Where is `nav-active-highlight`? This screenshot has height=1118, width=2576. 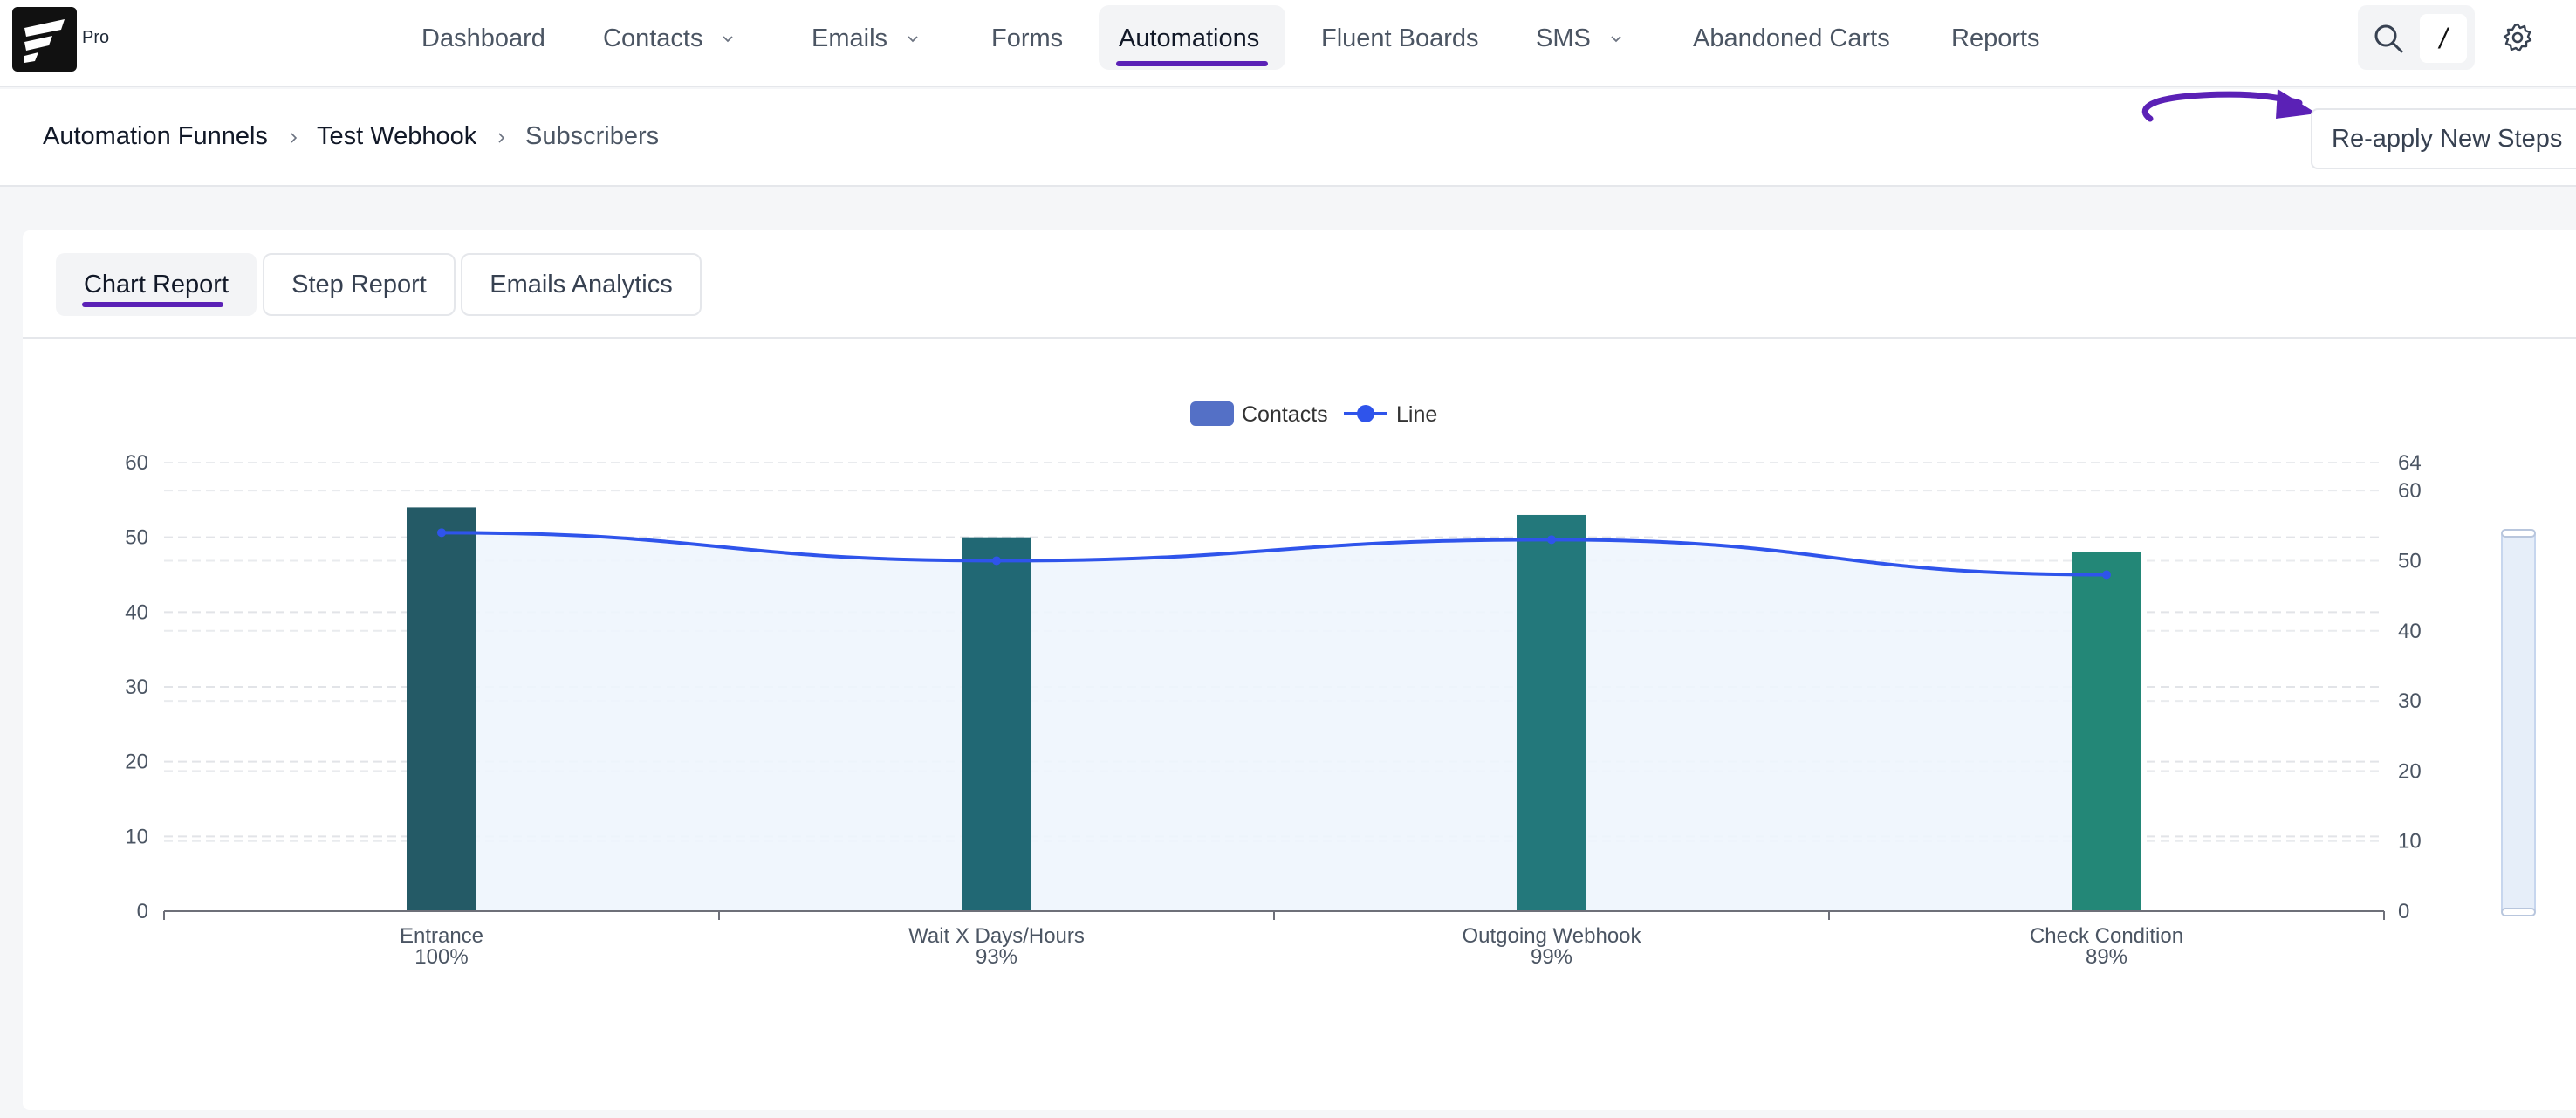
nav-active-highlight is located at coordinates (1192, 37).